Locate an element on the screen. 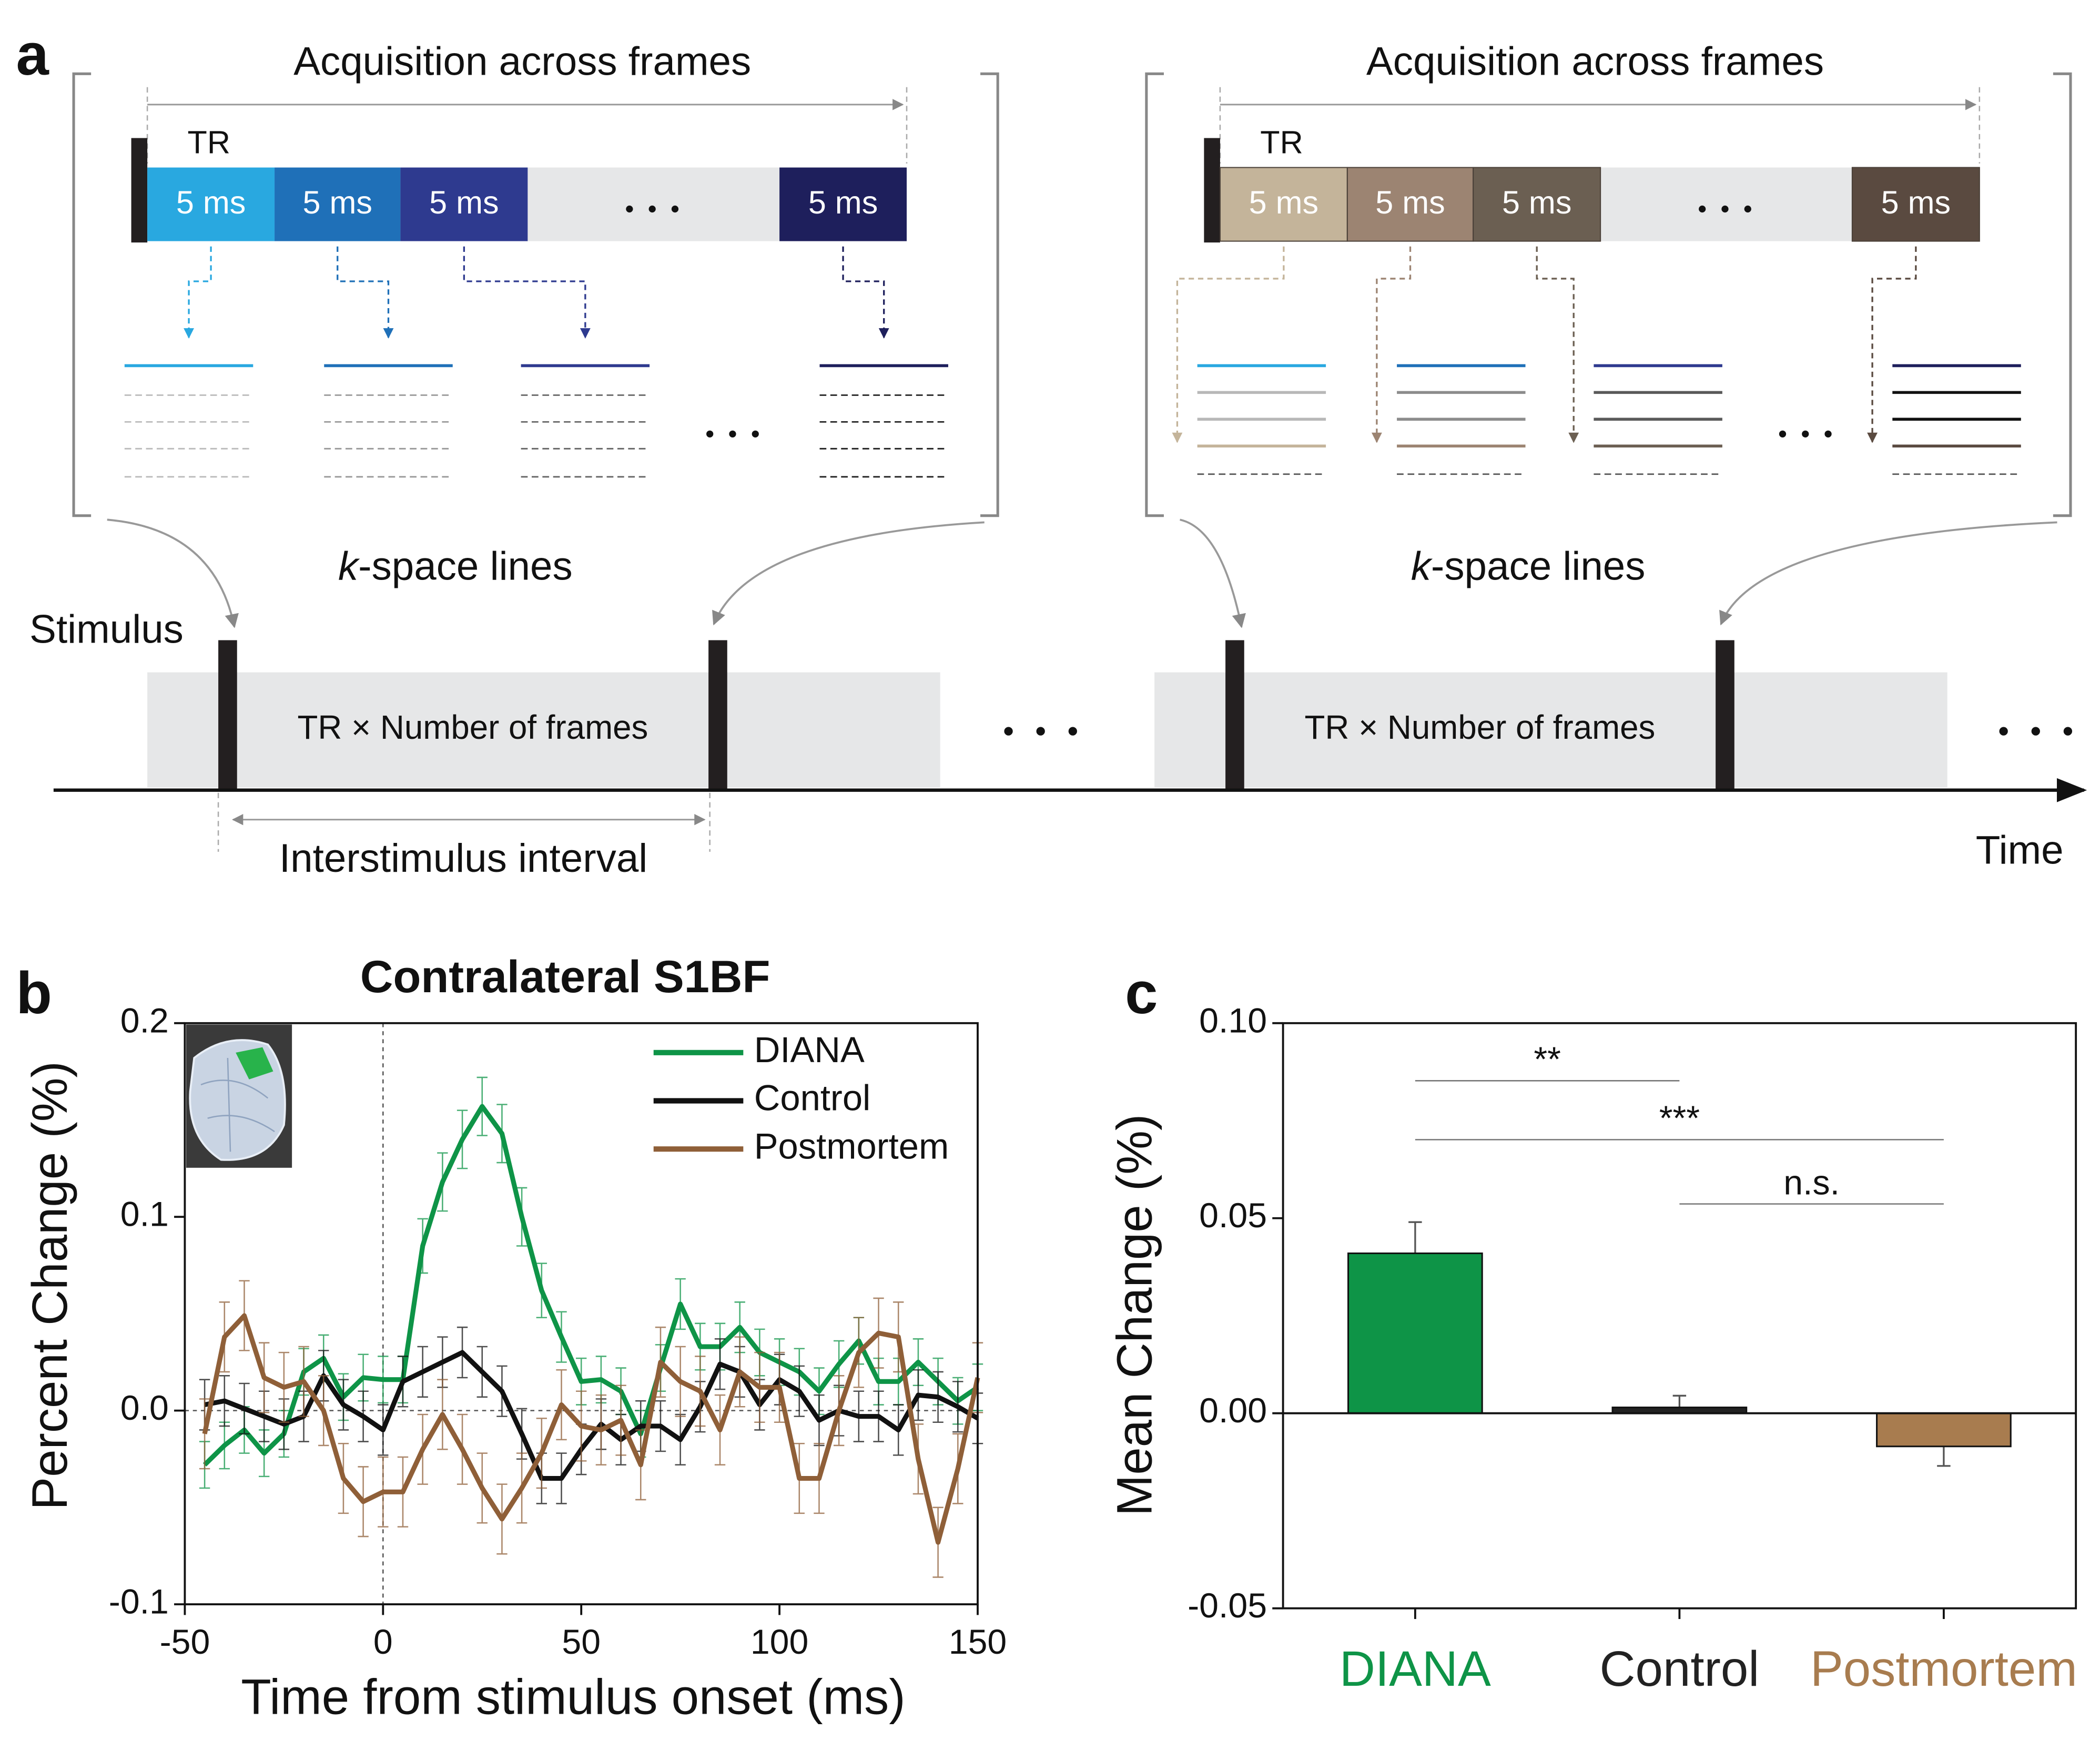  y-axis-label: Percent Change (%) is located at coordinates (50, 1285).